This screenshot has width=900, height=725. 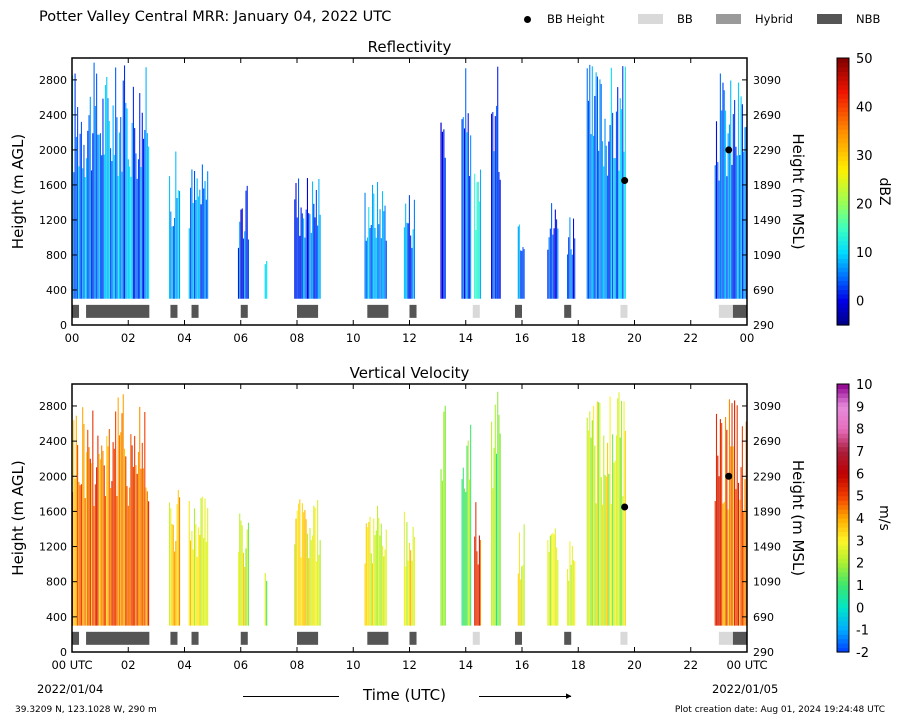 What do you see at coordinates (864, 156) in the screenshot?
I see `colorbar-tick-label: 30` at bounding box center [864, 156].